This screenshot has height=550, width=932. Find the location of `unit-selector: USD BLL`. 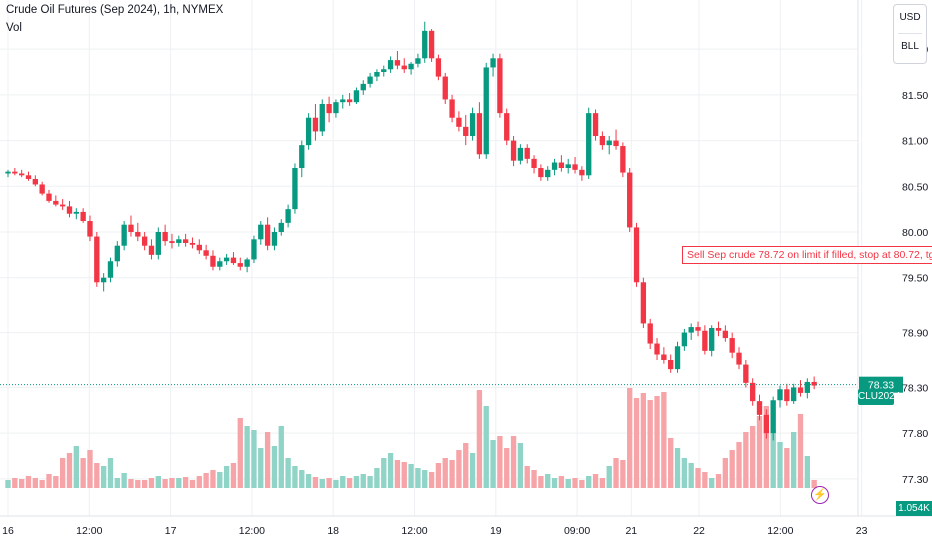

unit-selector: USD BLL is located at coordinates (910, 34).